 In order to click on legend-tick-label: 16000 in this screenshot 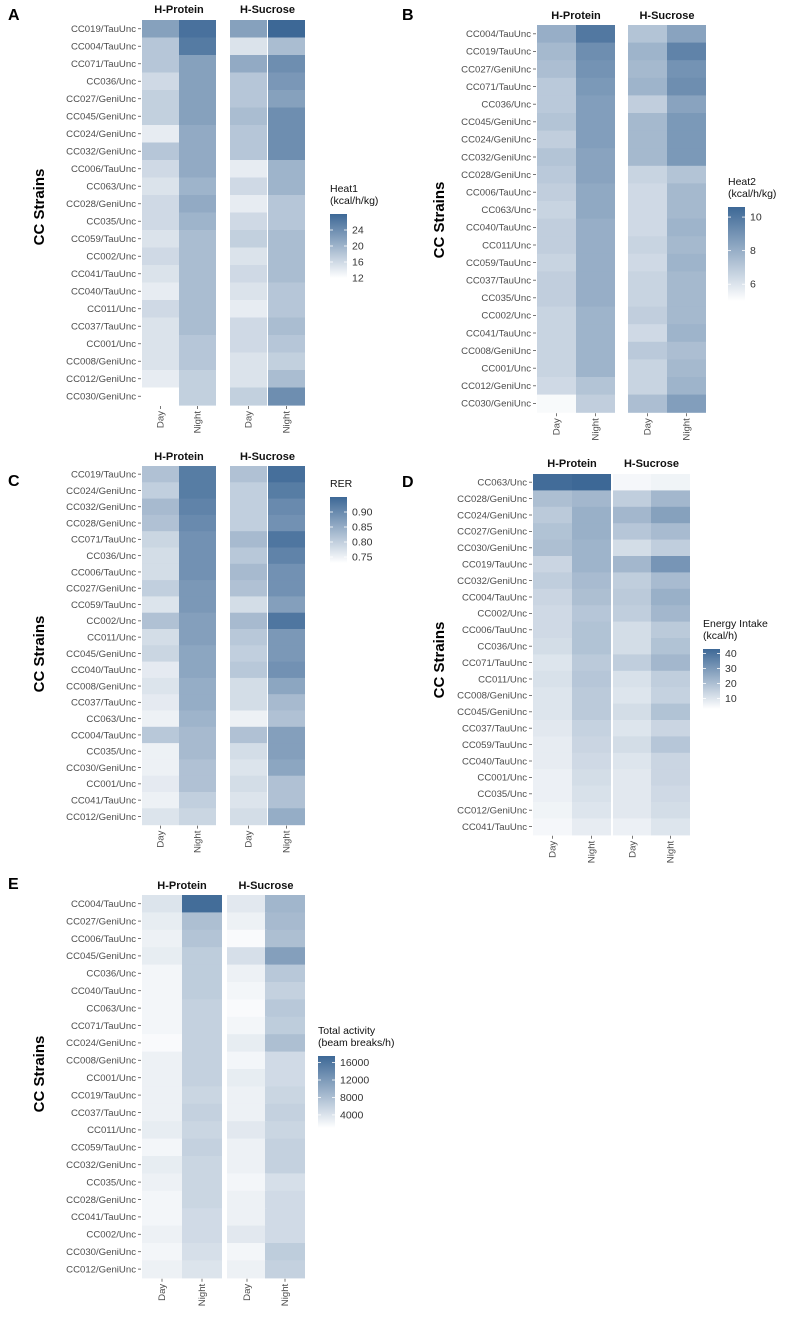, I will do `click(354, 1063)`.